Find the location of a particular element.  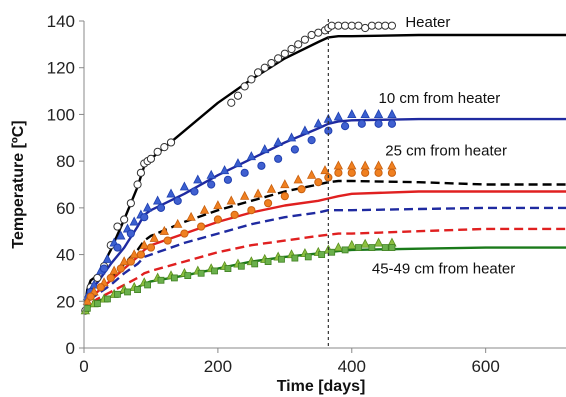

y-tick-label: 140 is located at coordinates (61, 21).